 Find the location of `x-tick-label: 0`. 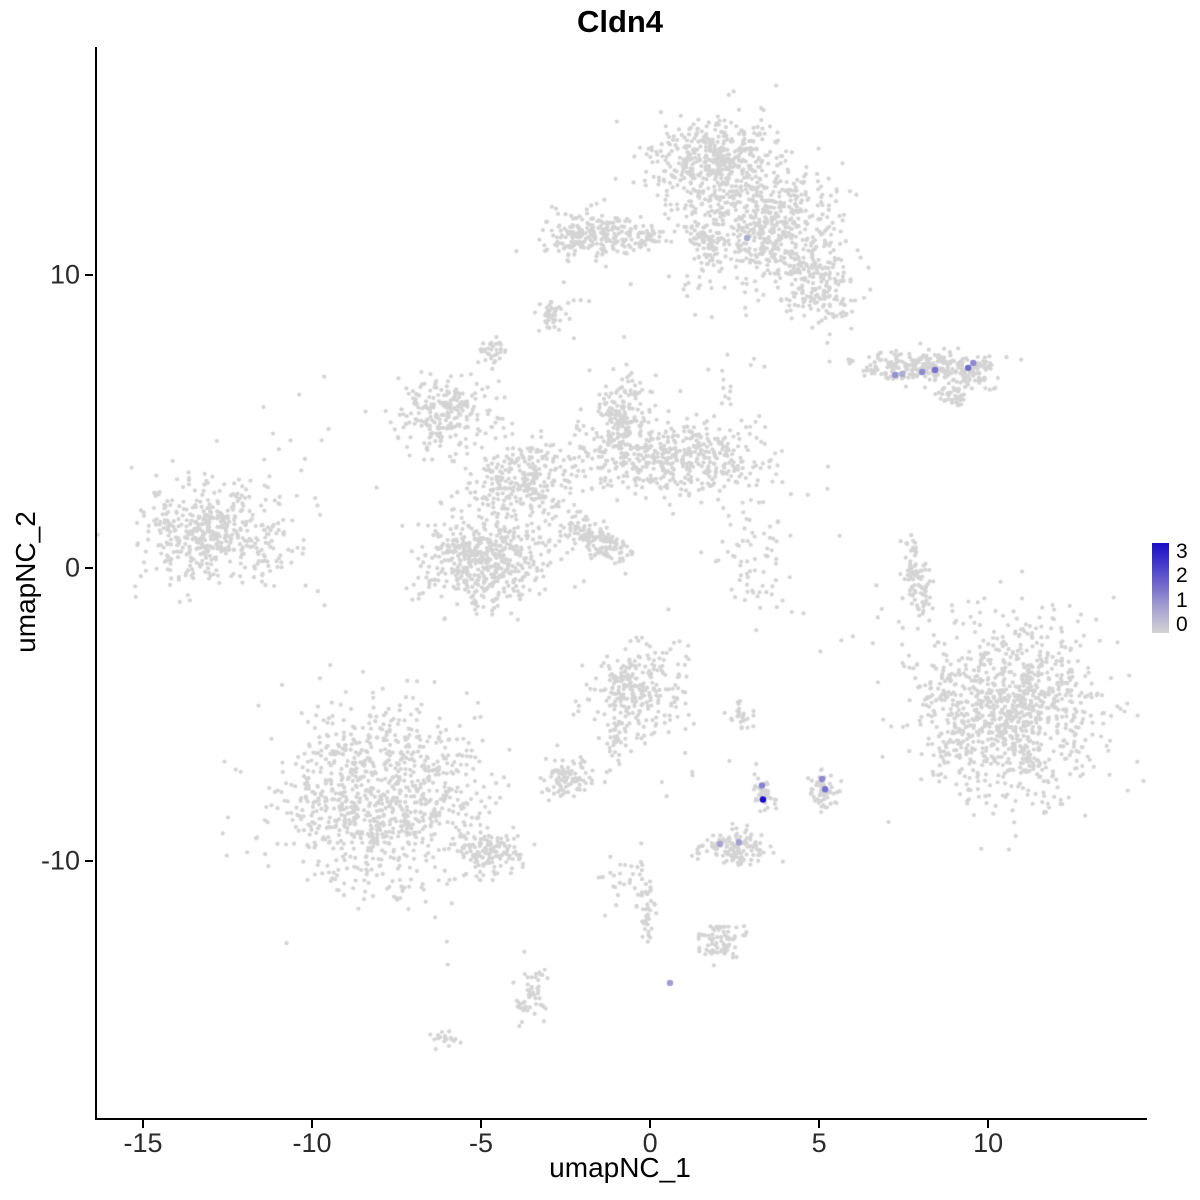

x-tick-label: 0 is located at coordinates (650, 1143).